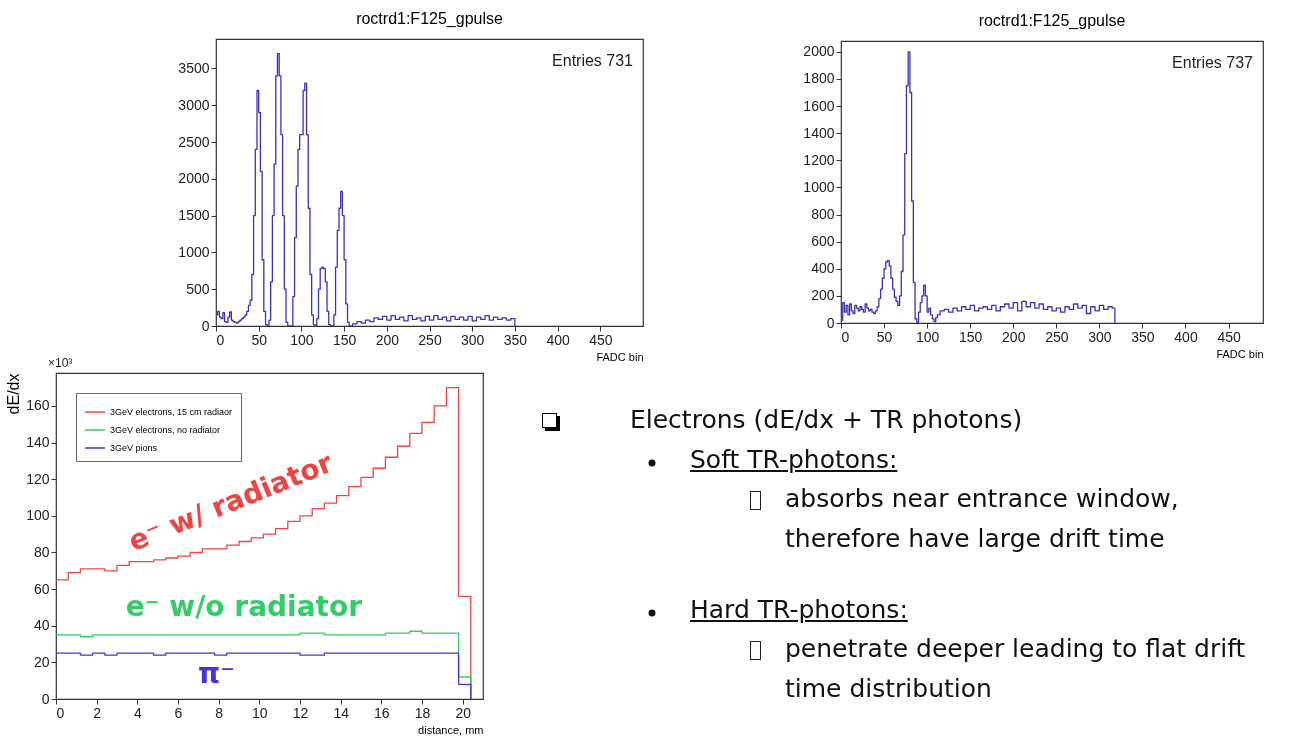 This screenshot has width=1305, height=741. Describe the element at coordinates (194, 141) in the screenshot. I see `y-tick-label: 2500` at that location.